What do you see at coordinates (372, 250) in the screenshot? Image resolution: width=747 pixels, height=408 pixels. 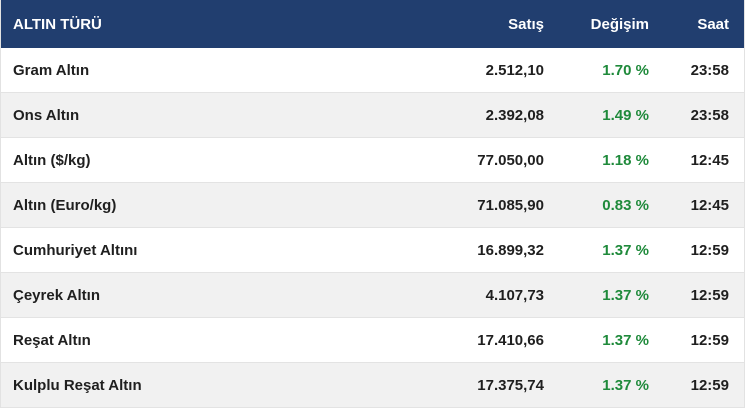 I see `table-row: Cumhuriyet Altını 16.899,32 1.37 % 12:59` at bounding box center [372, 250].